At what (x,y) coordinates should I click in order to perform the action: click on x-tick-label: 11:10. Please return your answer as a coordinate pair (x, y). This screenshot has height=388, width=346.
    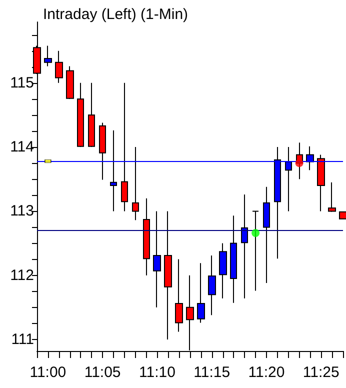
    Looking at the image, I should click on (157, 372).